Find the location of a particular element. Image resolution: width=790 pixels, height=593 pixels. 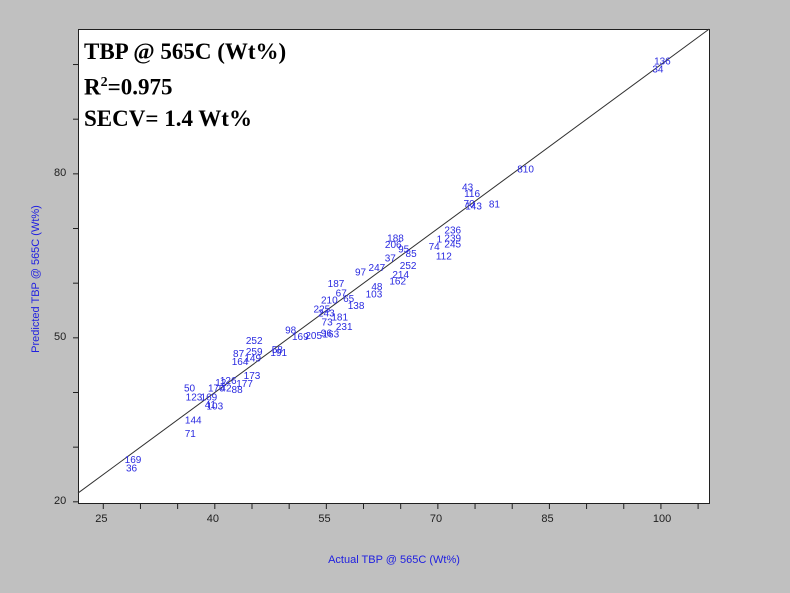

data-point-label: 112 is located at coordinates (444, 256).